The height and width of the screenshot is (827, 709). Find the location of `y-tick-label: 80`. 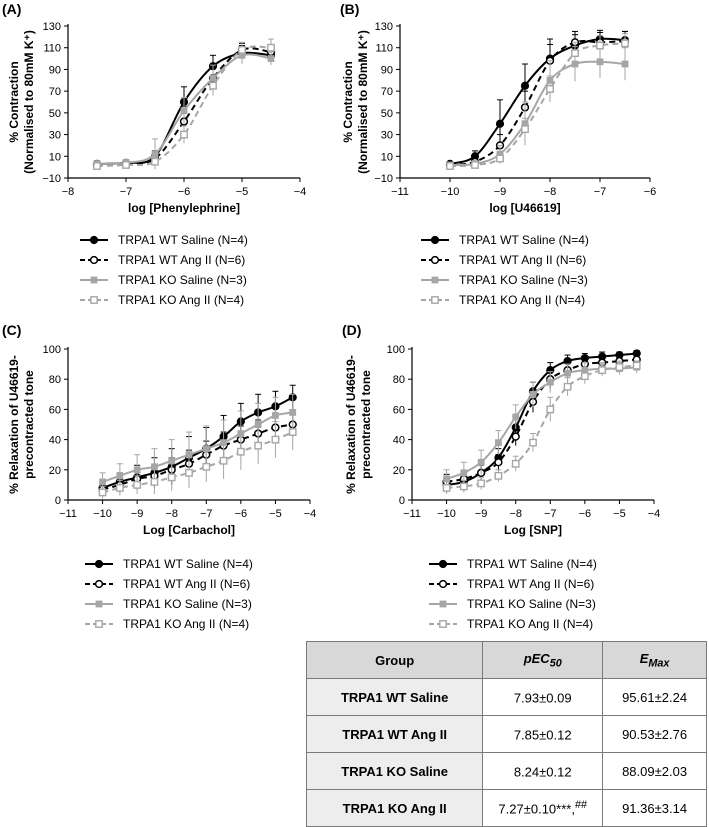

y-tick-label: 80 is located at coordinates (55, 380).